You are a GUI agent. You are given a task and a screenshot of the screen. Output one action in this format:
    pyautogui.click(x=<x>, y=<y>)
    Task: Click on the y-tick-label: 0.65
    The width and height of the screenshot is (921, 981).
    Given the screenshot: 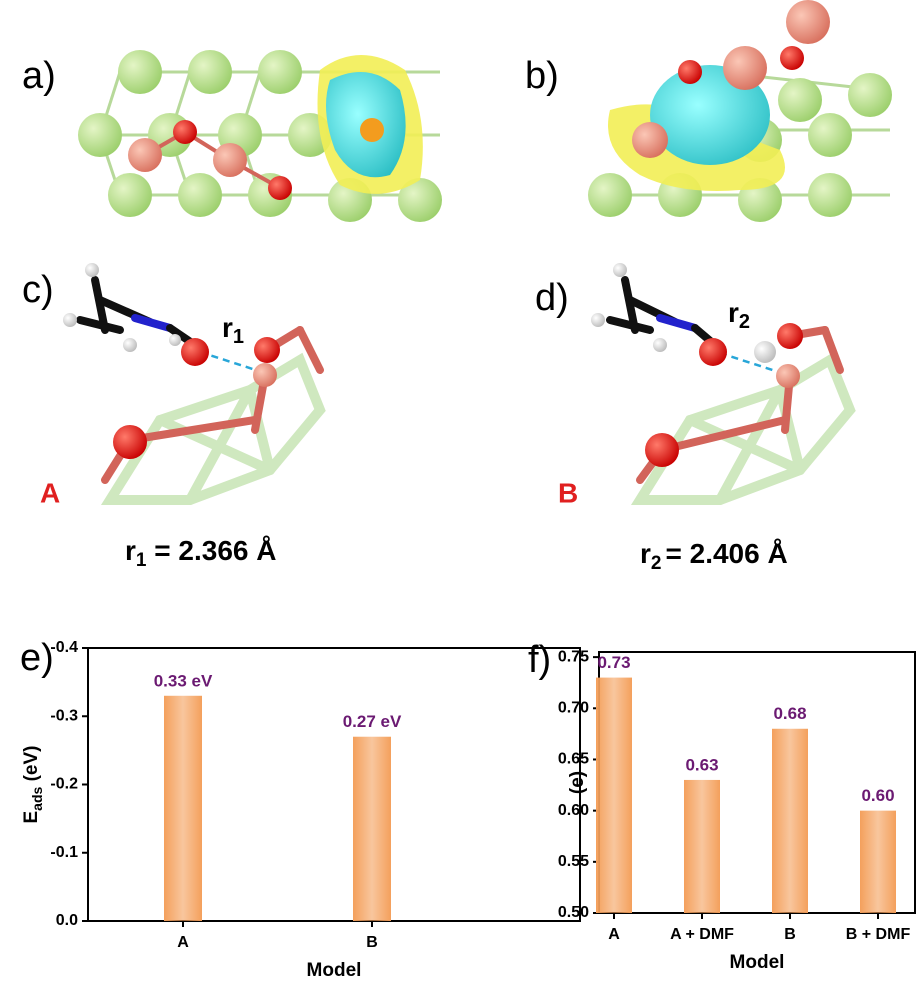 What is the action you would take?
    pyautogui.click(x=573, y=759)
    